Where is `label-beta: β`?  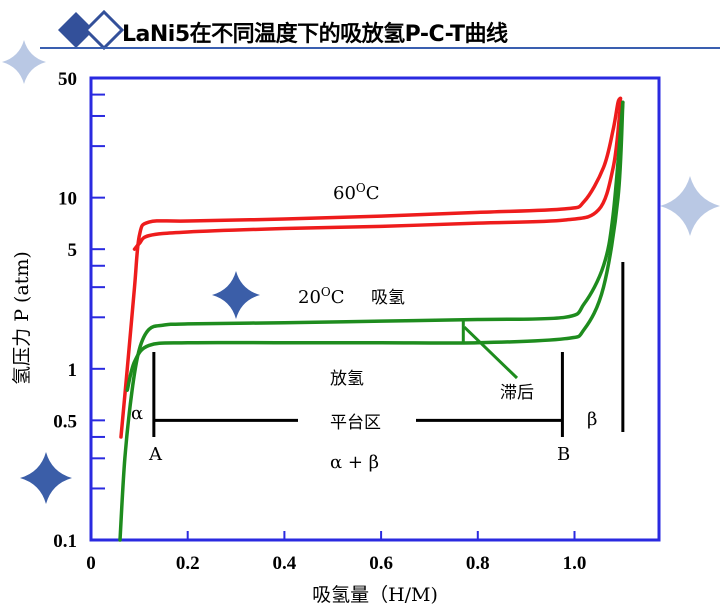
label-beta: β is located at coordinates (592, 419).